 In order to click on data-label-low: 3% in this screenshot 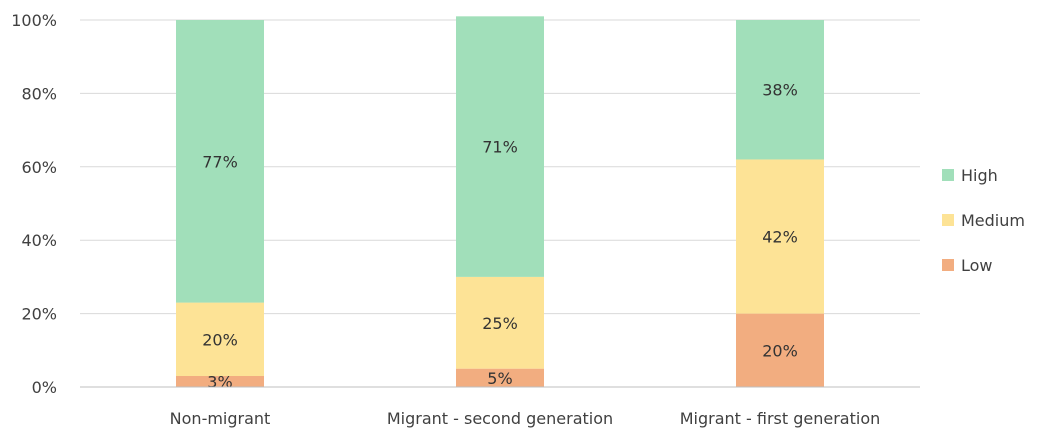, I will do `click(219, 381)`.